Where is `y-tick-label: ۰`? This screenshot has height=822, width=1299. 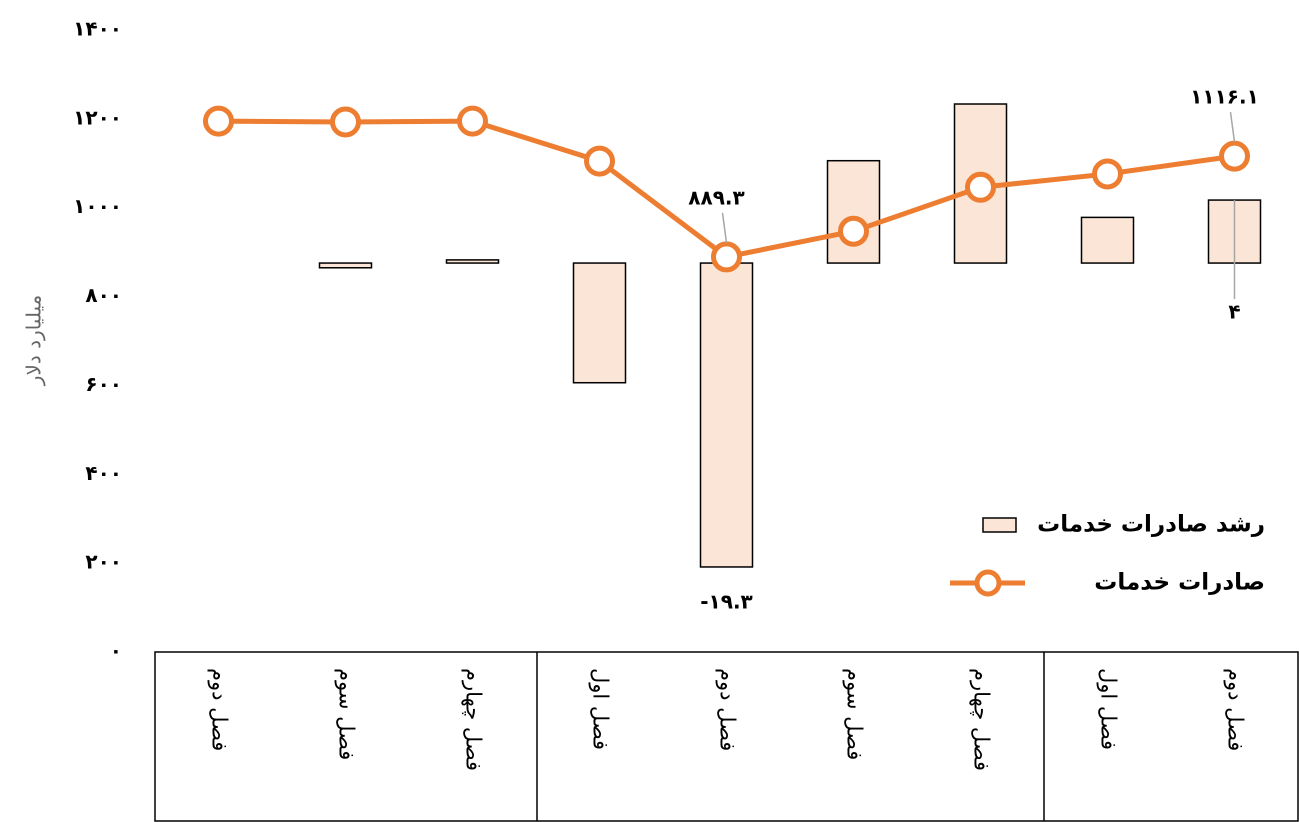 y-tick-label: ۰ is located at coordinates (116, 651).